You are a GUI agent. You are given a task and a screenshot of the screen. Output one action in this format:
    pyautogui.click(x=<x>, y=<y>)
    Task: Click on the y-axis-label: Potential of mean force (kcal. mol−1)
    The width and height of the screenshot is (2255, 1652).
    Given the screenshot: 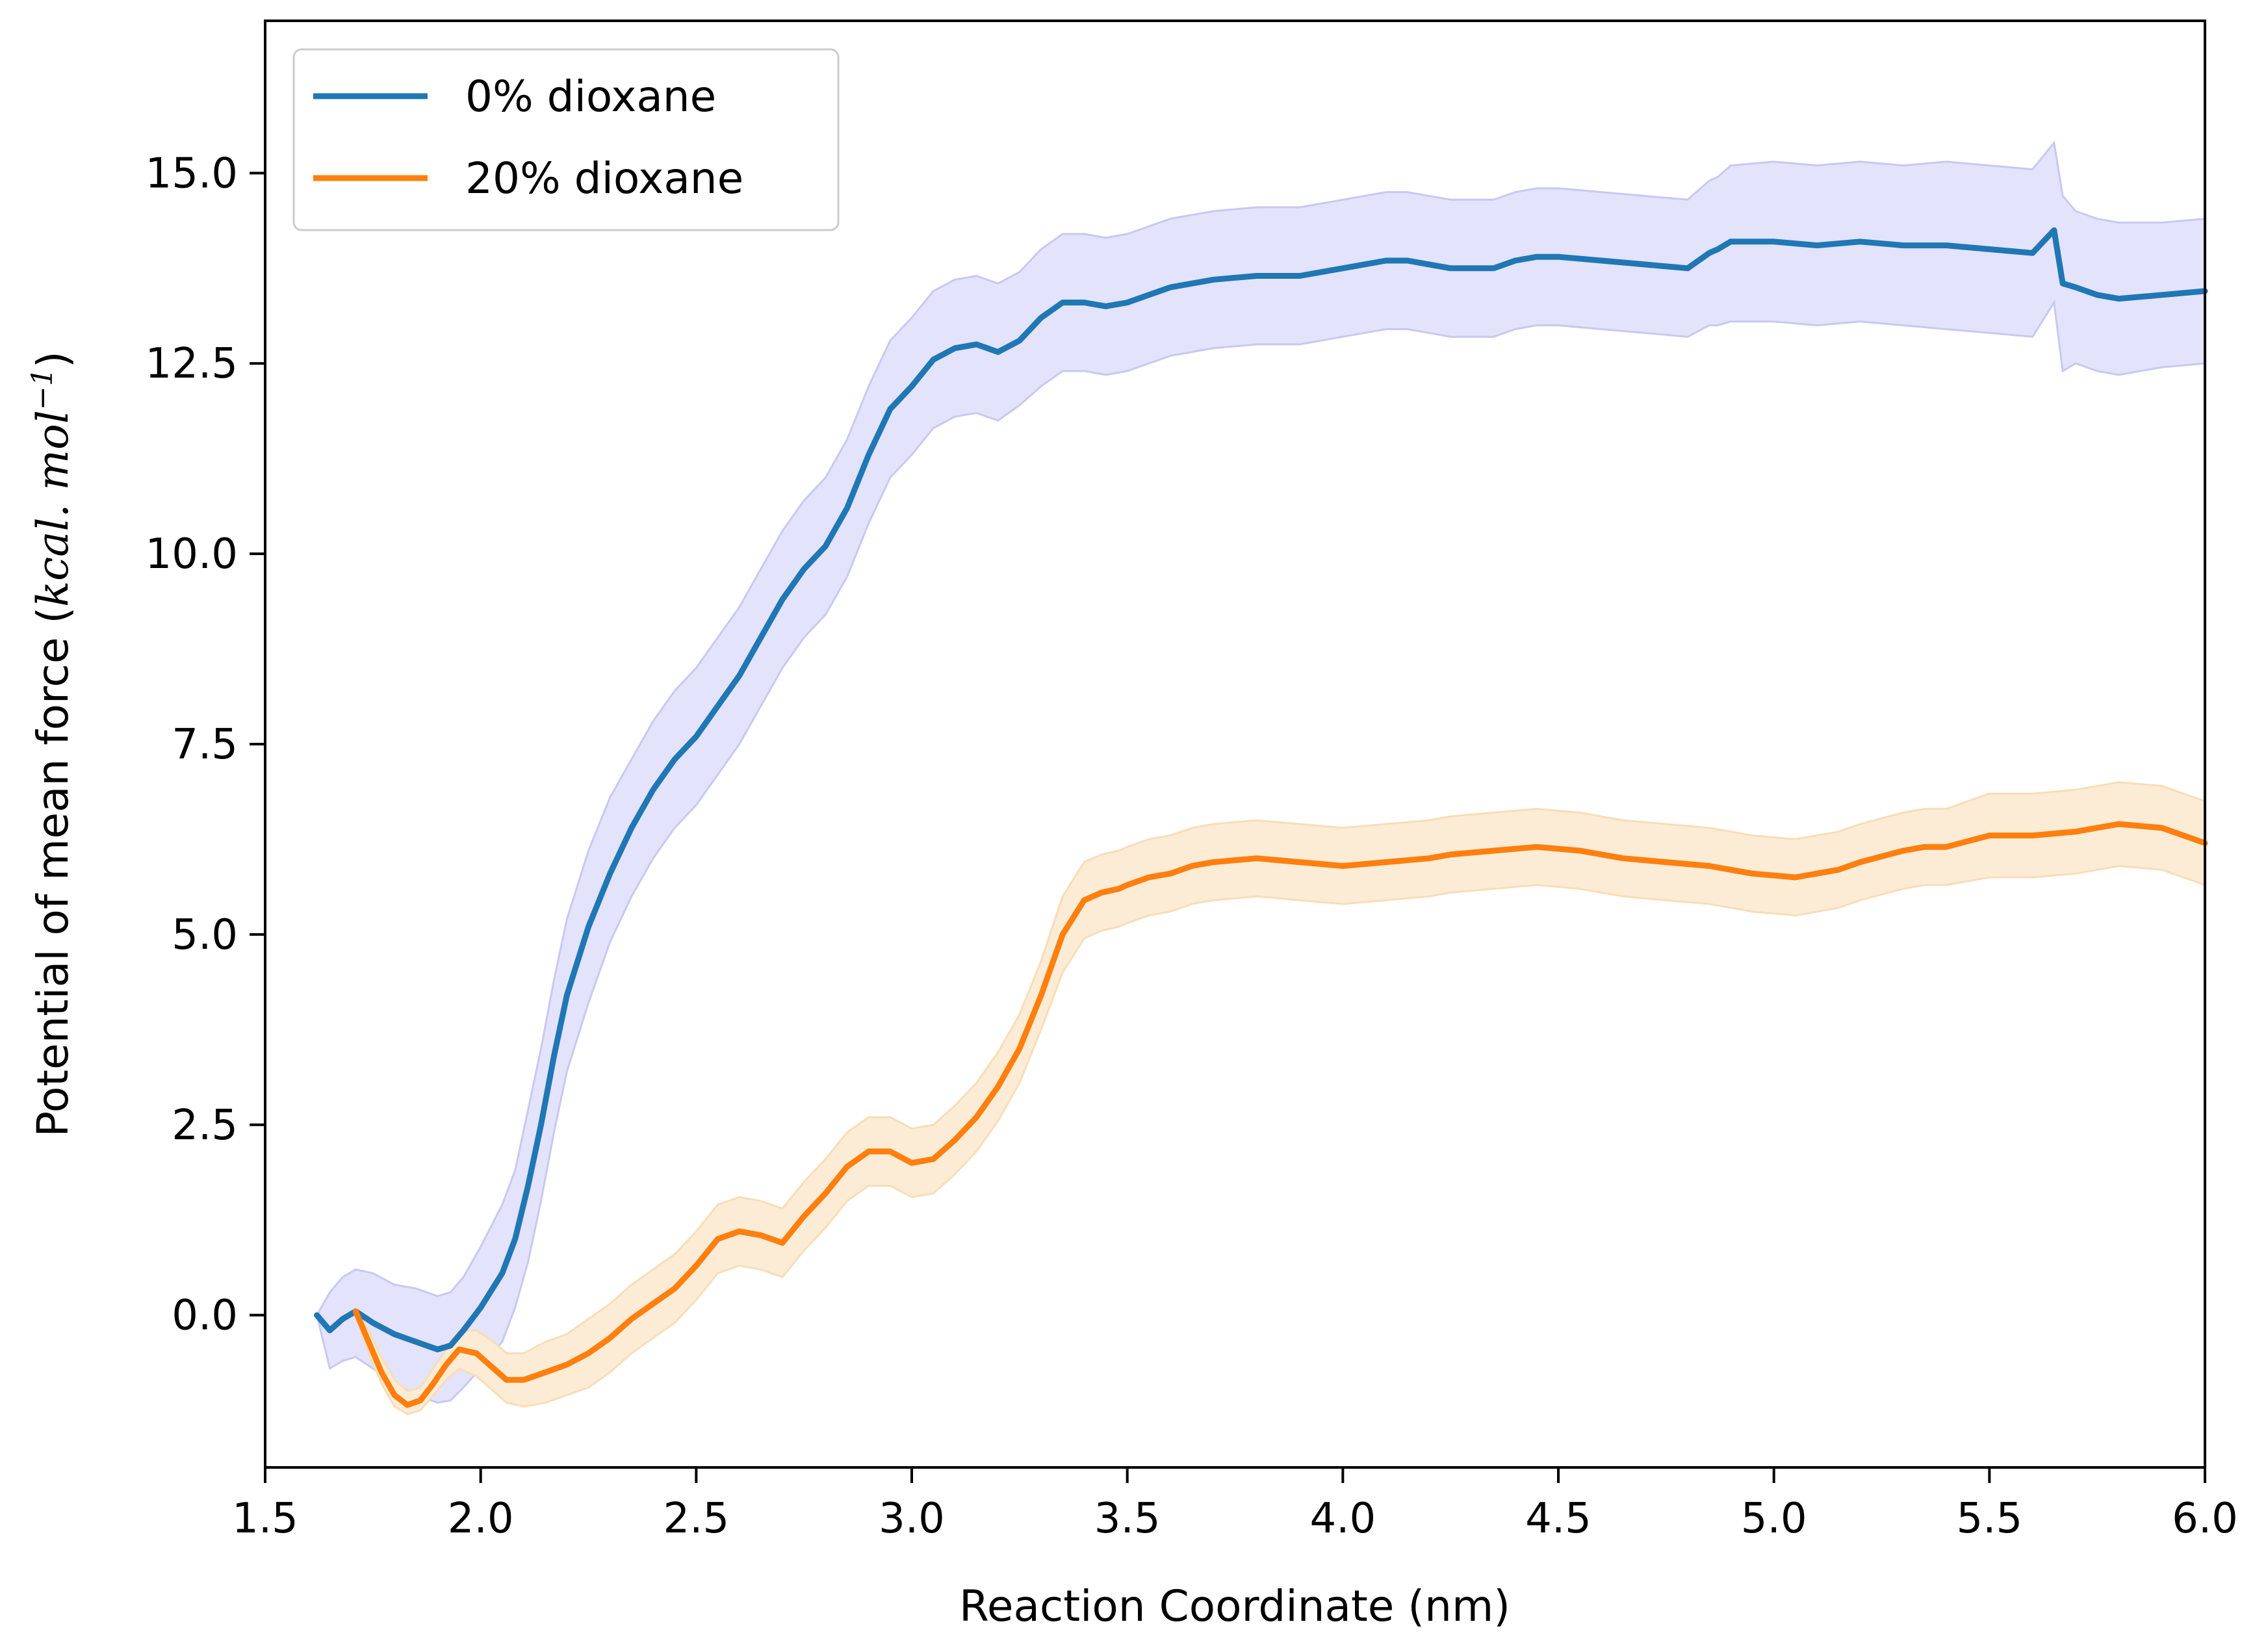 What is the action you would take?
    pyautogui.click(x=52, y=744)
    